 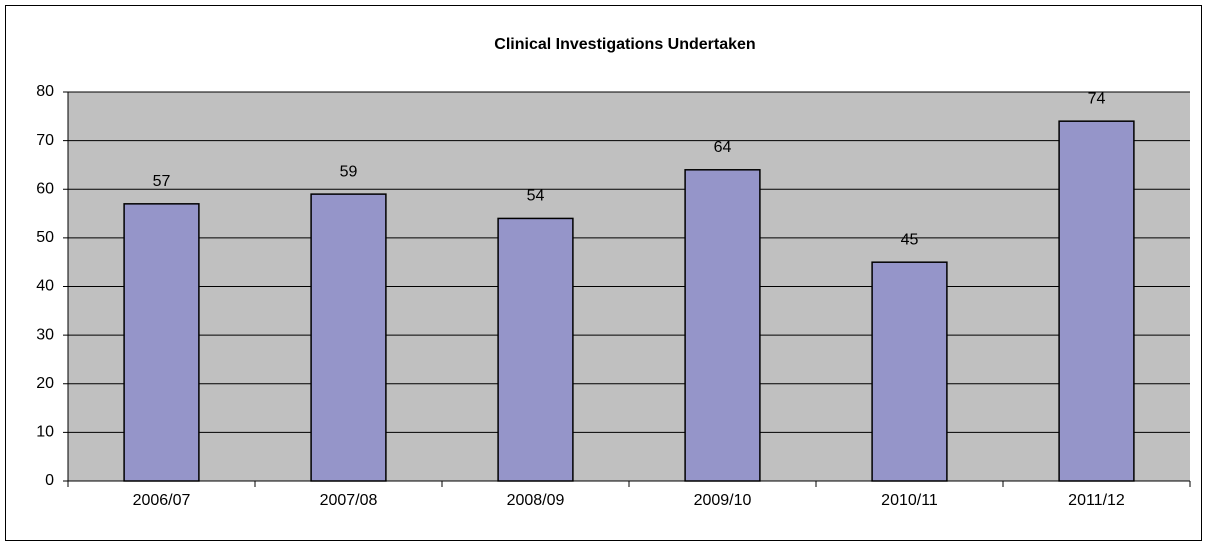 I want to click on y-tick-label: 30, so click(x=45, y=334).